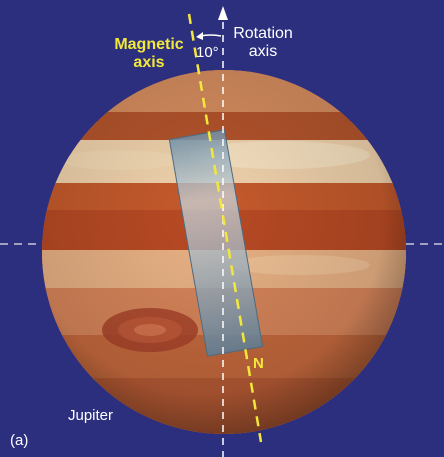 The image size is (444, 457). Describe the element at coordinates (210, 35) in the screenshot. I see `tilt-angle-arc` at that location.